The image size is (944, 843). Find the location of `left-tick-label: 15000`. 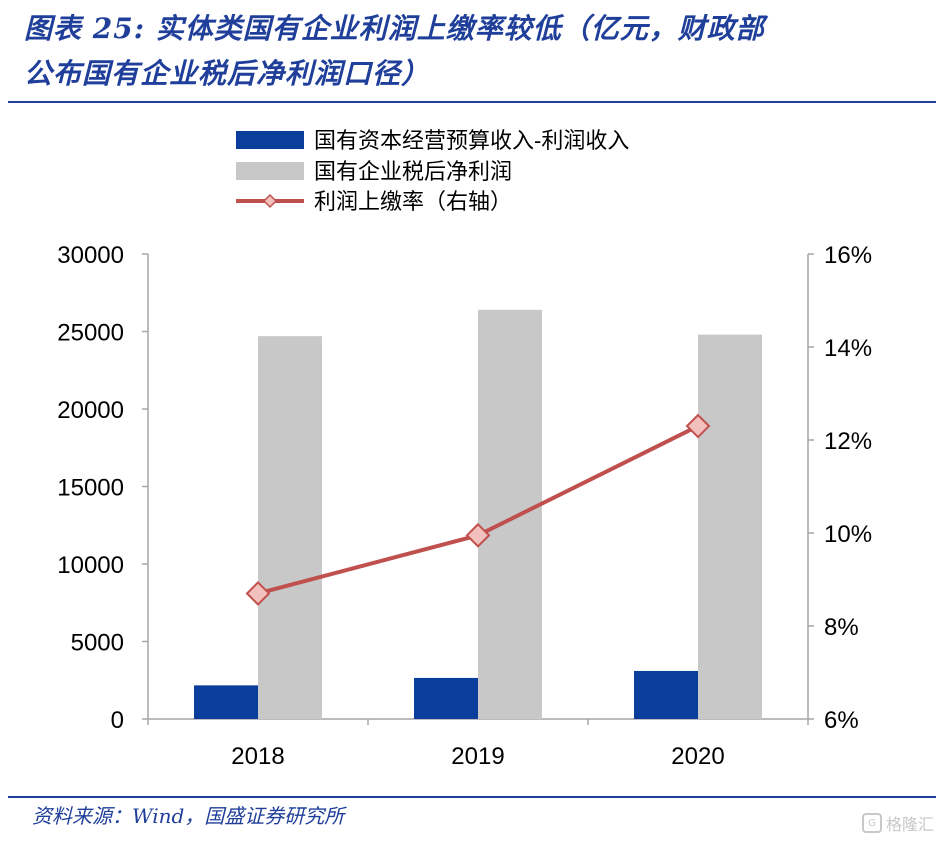

left-tick-label: 15000 is located at coordinates (90, 488).